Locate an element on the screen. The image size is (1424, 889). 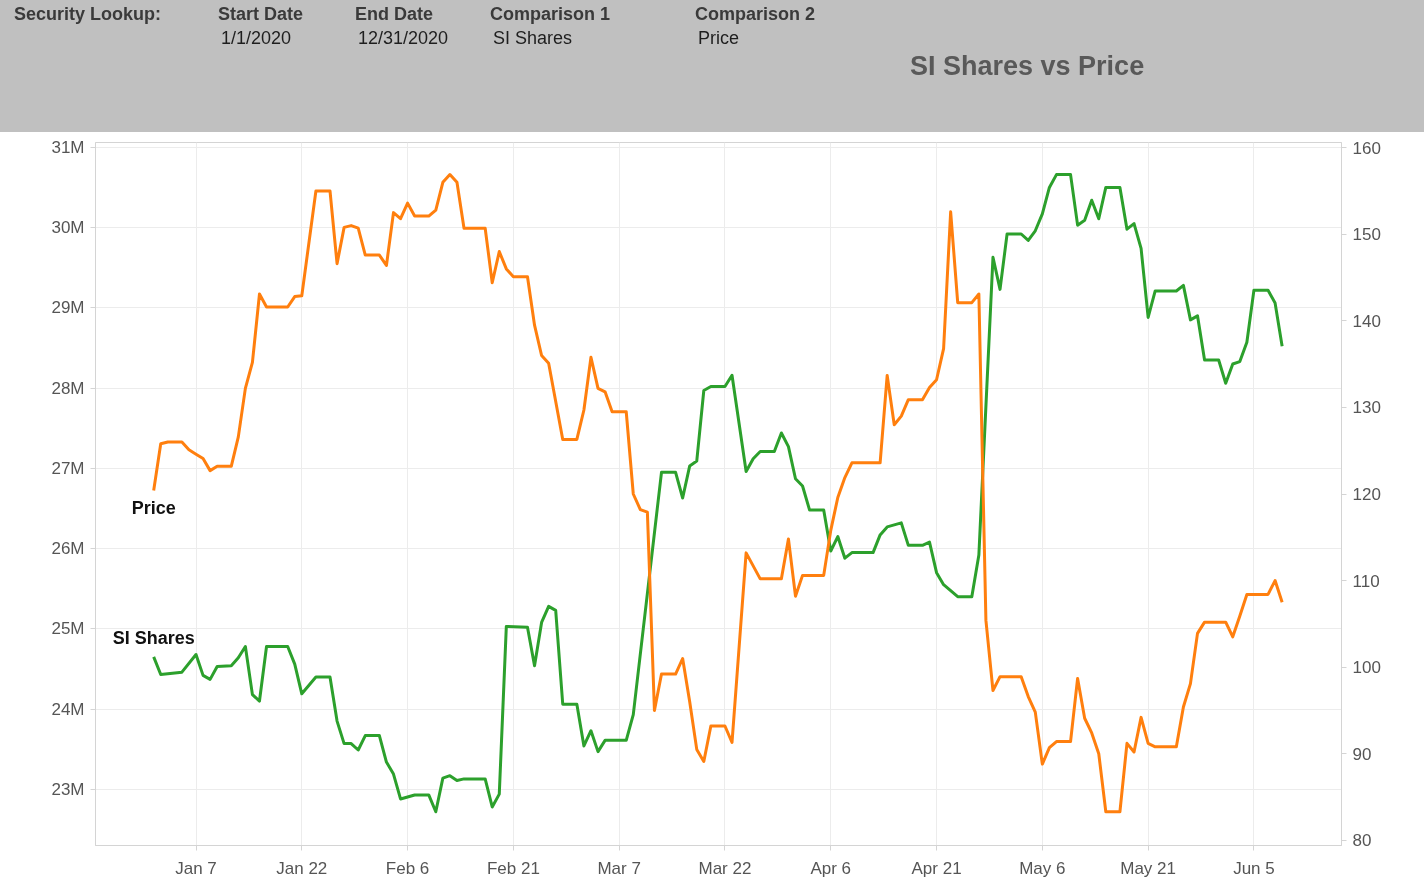
y2-tick-label: 100 is located at coordinates (1366, 668).